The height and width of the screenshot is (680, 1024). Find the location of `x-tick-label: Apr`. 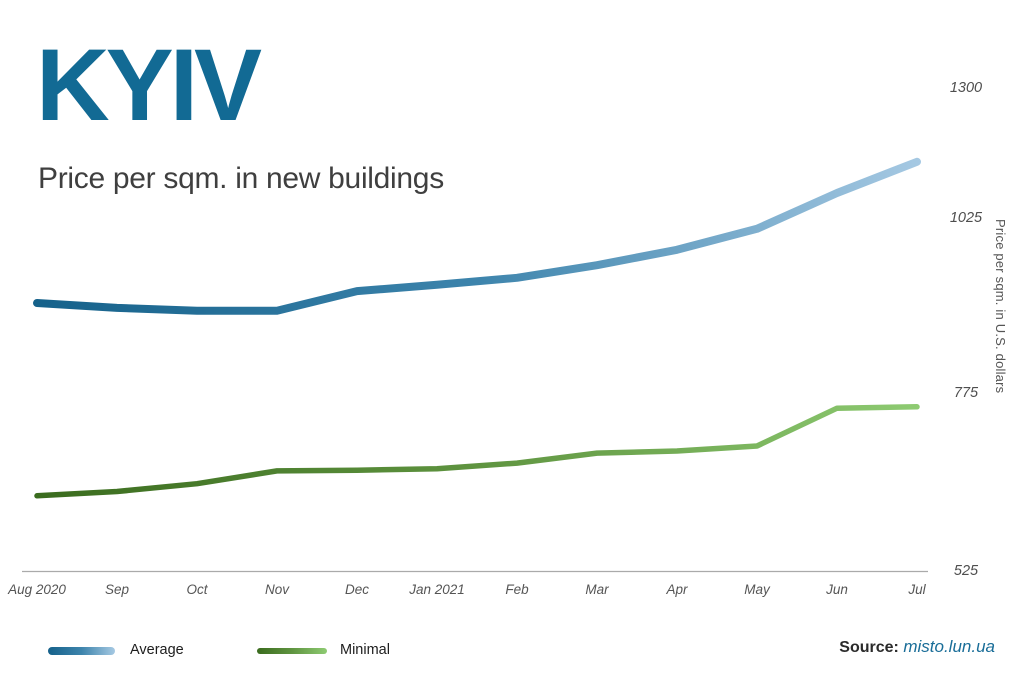

x-tick-label: Apr is located at coordinates (677, 589).